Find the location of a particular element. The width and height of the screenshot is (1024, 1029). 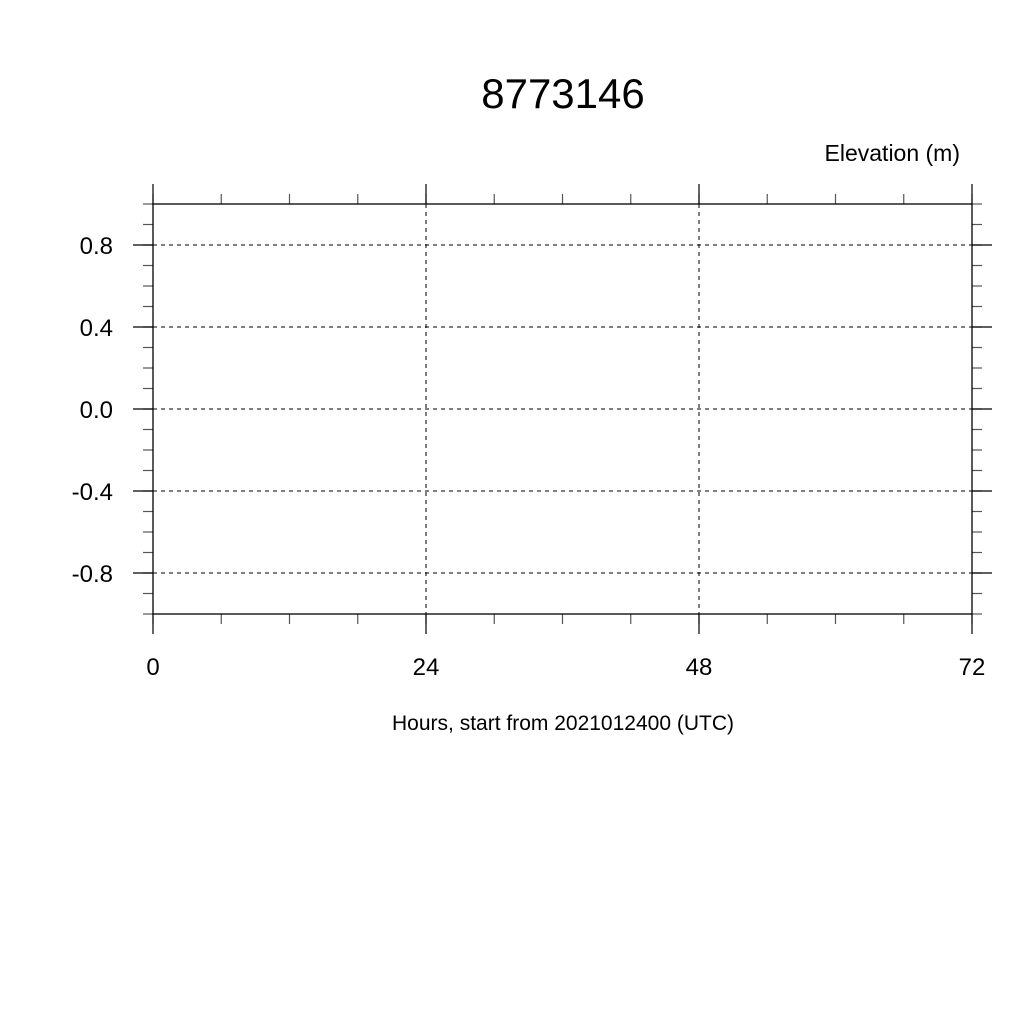

x-axis-label: Hours, start from 2021012400 (UTC) is located at coordinates (563, 723).